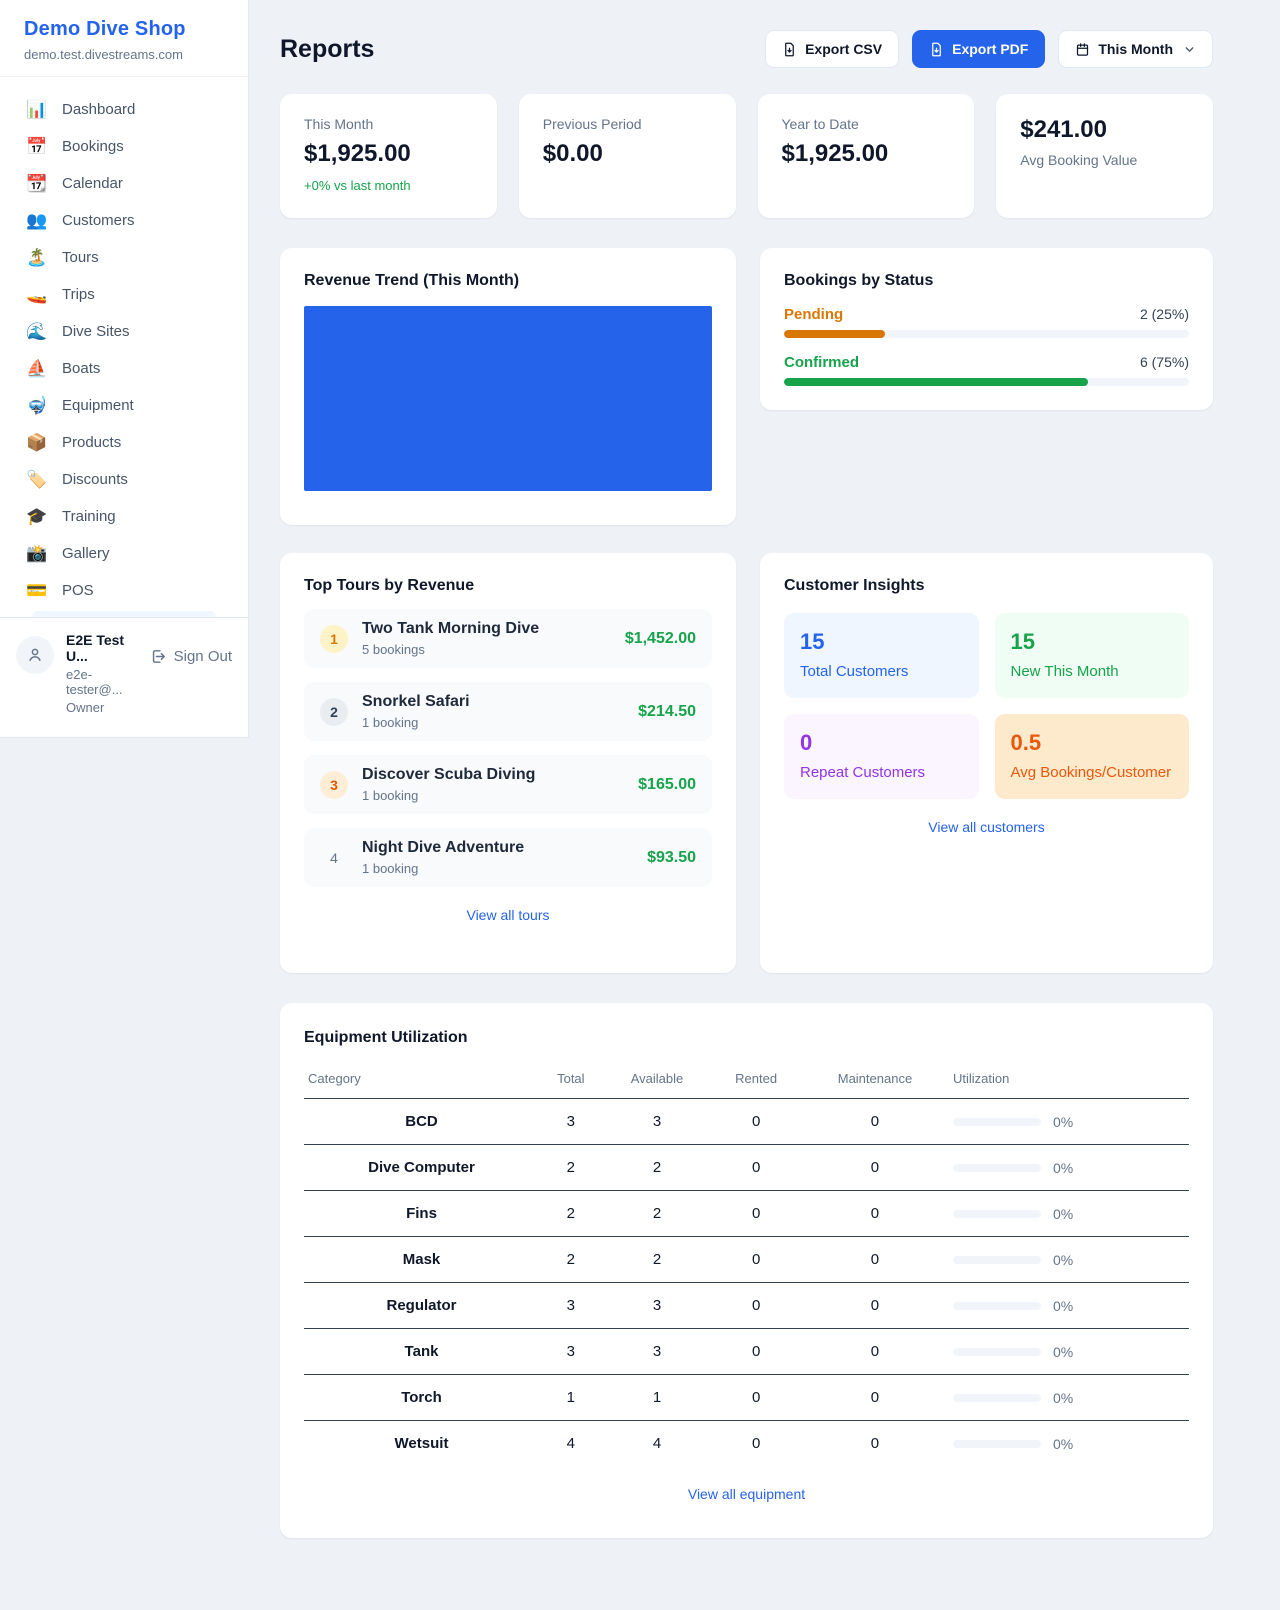  I want to click on sidebar-item-label: Equipment, so click(98, 405).